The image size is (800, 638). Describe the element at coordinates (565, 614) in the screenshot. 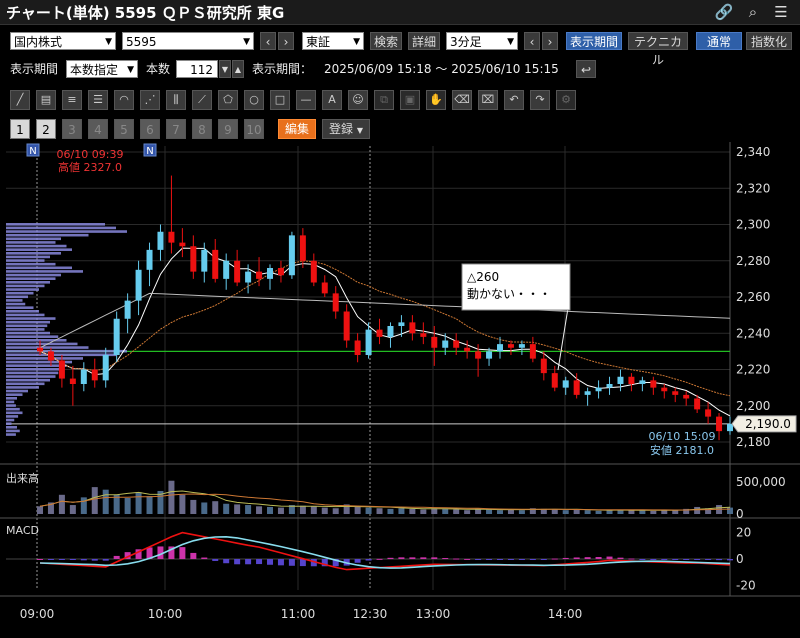

I see `time-tick-label: 14:00` at that location.